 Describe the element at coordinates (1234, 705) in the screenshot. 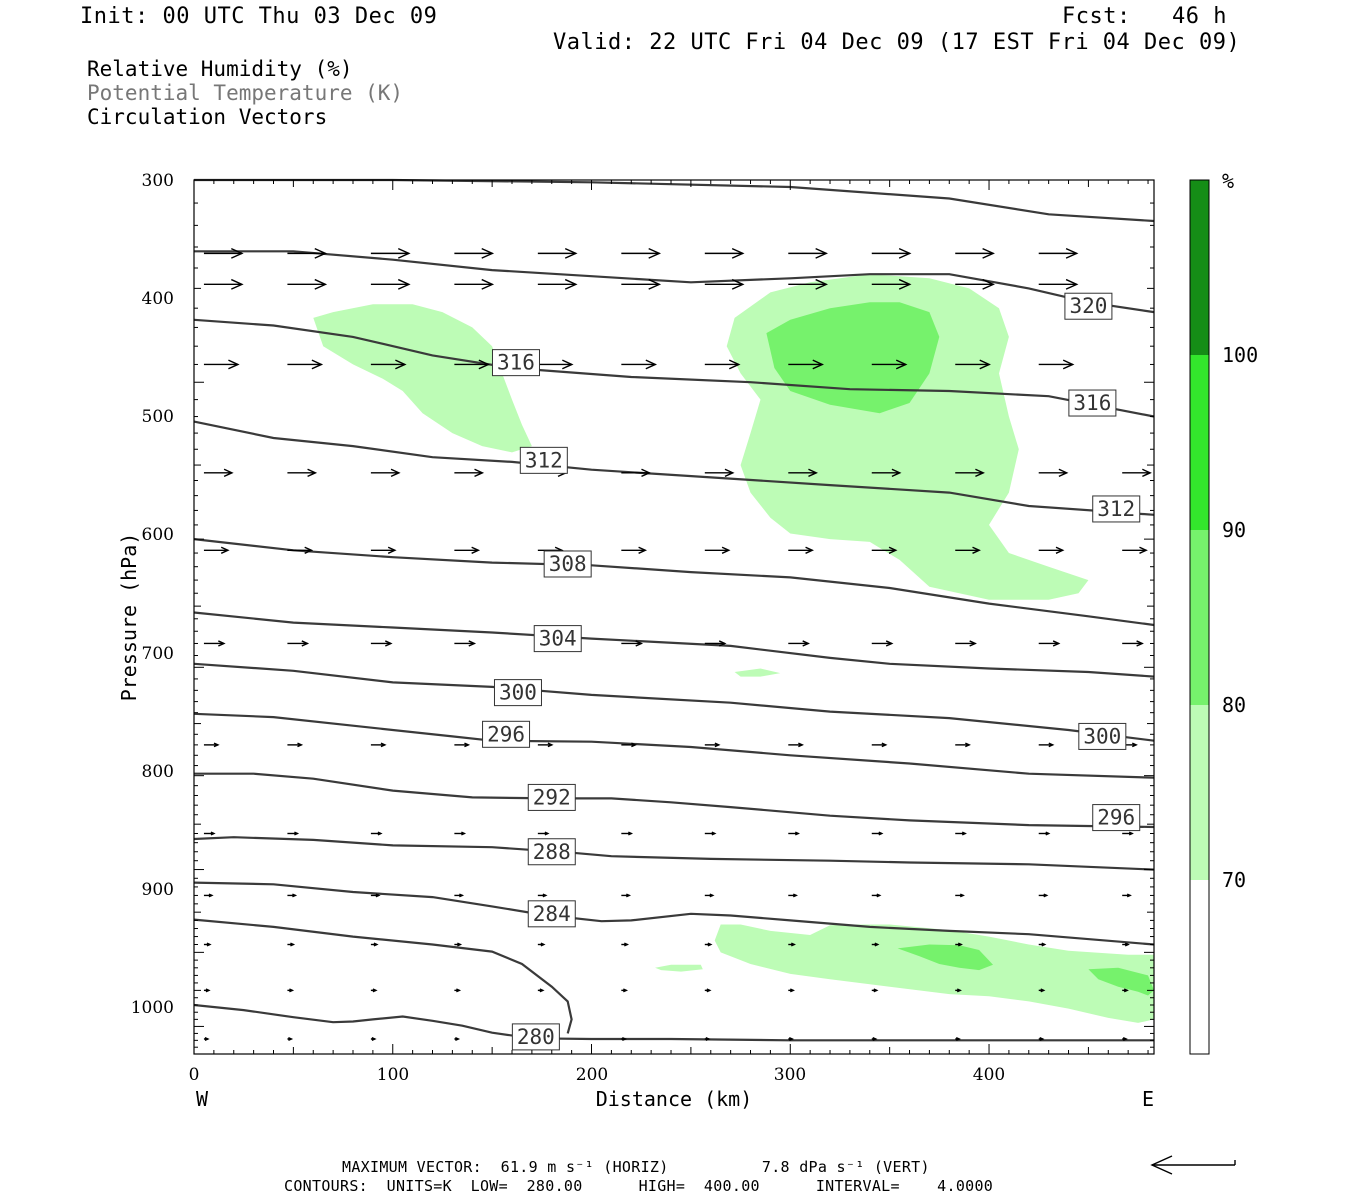

I see `colorbar-level: 80` at that location.